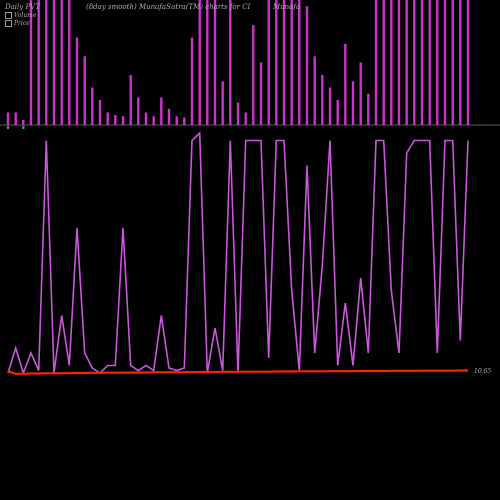  I want to click on legend-volume-swatch, so click(8, 15).